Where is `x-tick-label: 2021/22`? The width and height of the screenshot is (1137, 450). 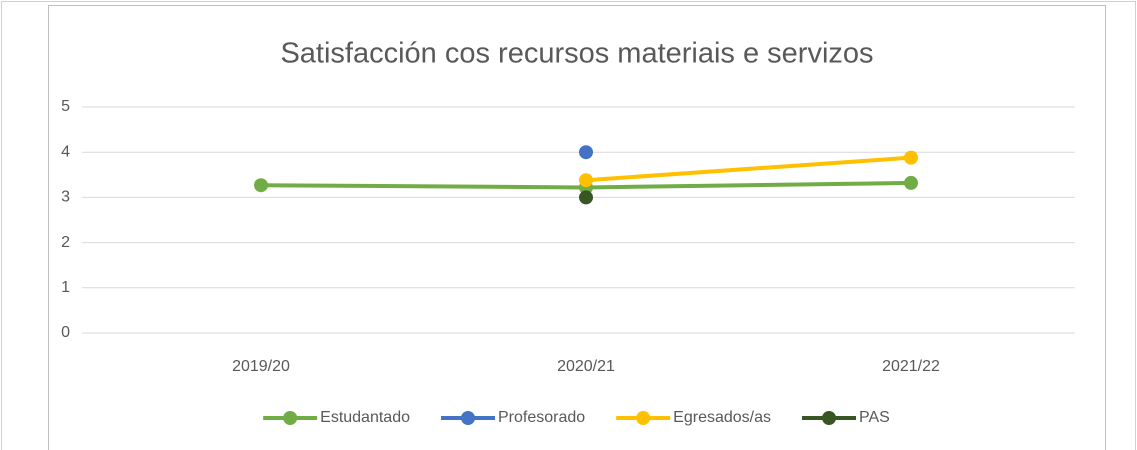
x-tick-label: 2021/22 is located at coordinates (911, 366).